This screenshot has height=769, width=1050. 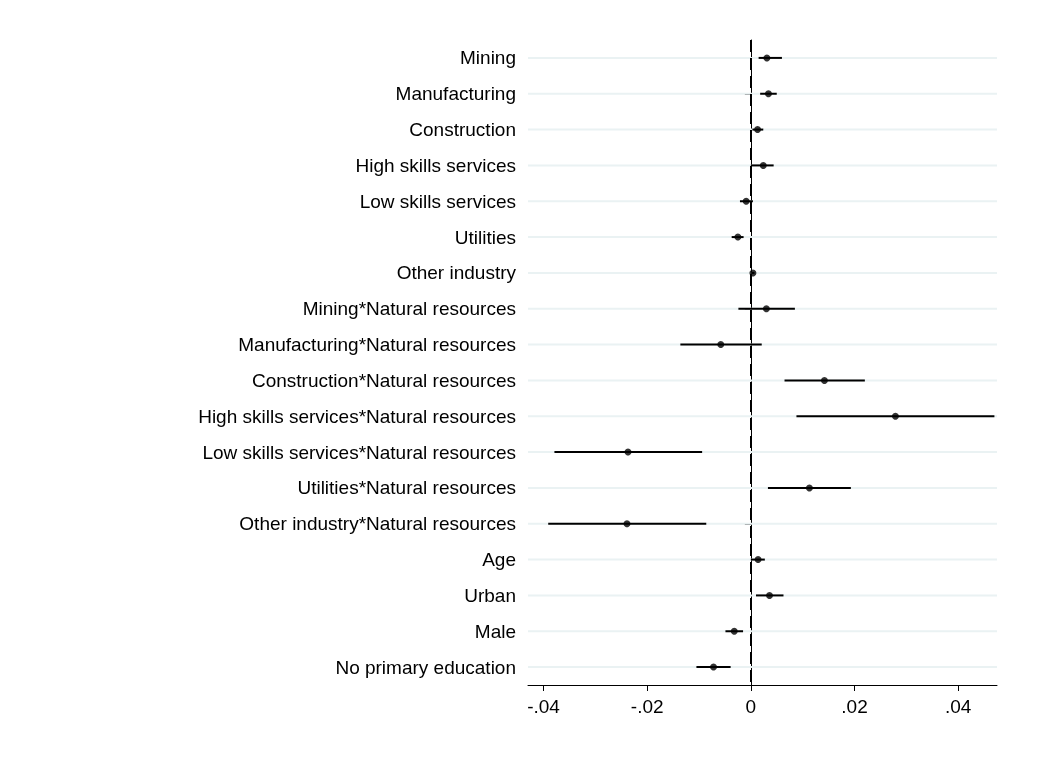 What do you see at coordinates (490, 595) in the screenshot?
I see `y-tick-label: Urban` at bounding box center [490, 595].